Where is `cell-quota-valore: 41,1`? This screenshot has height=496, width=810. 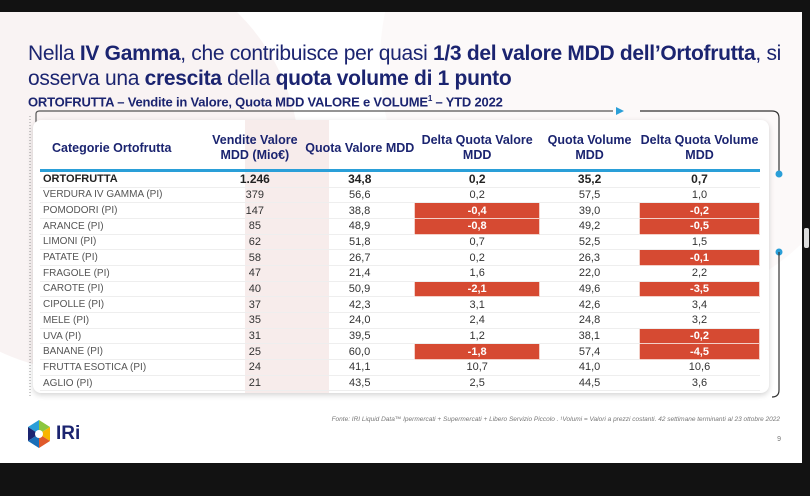
cell-quota-valore: 41,1 is located at coordinates (359, 367).